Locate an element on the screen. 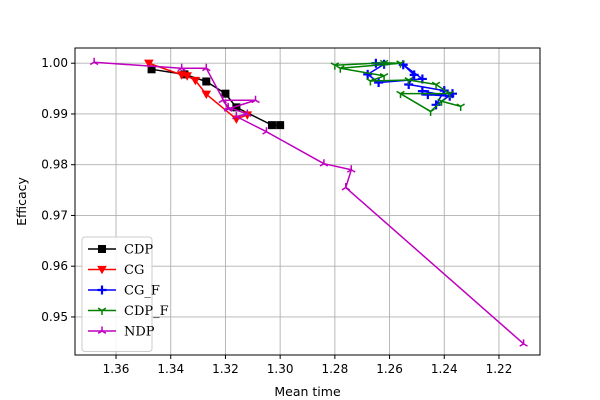 The width and height of the screenshot is (600, 400). legend-entry: CG_F is located at coordinates (124, 291).